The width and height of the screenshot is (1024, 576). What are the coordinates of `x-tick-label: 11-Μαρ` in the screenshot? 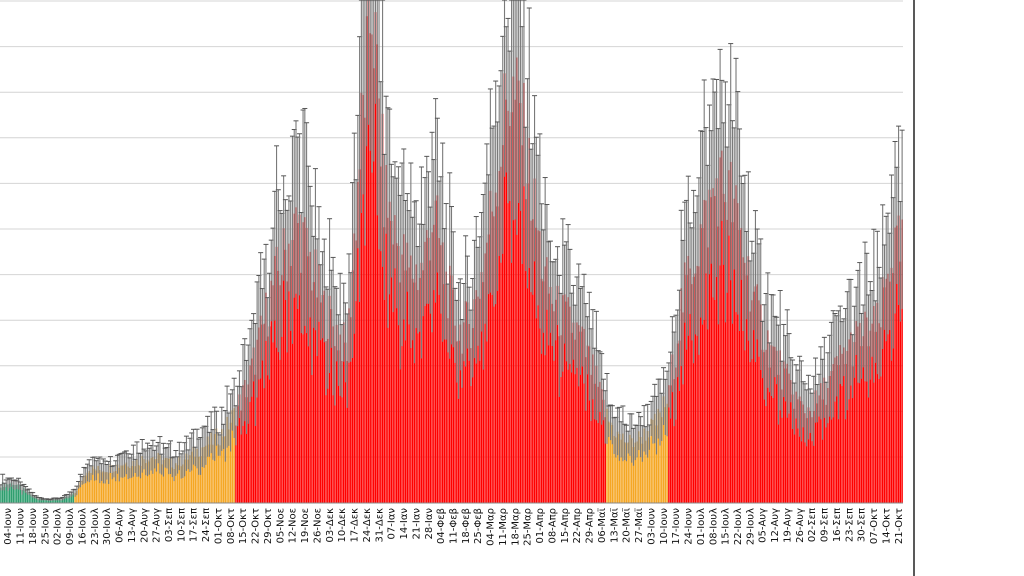 It's located at (503, 527).